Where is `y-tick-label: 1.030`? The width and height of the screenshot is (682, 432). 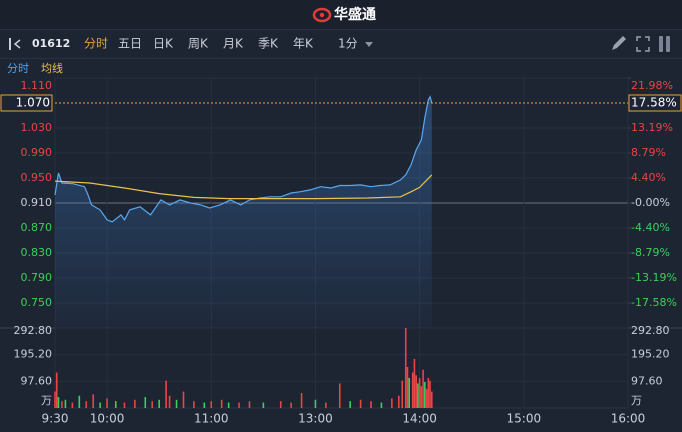 y-tick-label: 1.030 is located at coordinates (37, 127).